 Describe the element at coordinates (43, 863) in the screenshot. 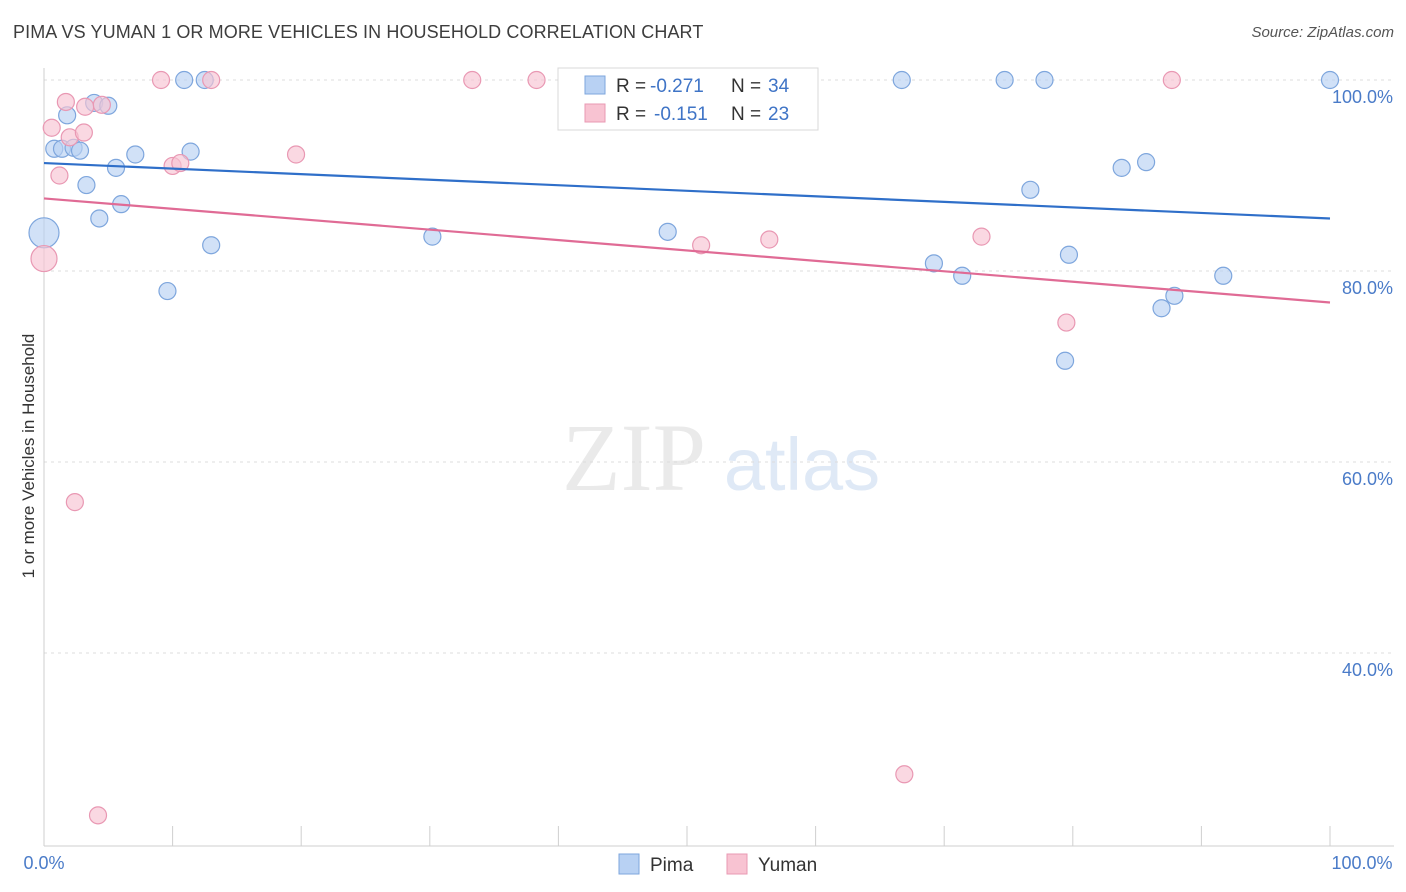

I see `x-tick-label-min: 0.0%` at that location.